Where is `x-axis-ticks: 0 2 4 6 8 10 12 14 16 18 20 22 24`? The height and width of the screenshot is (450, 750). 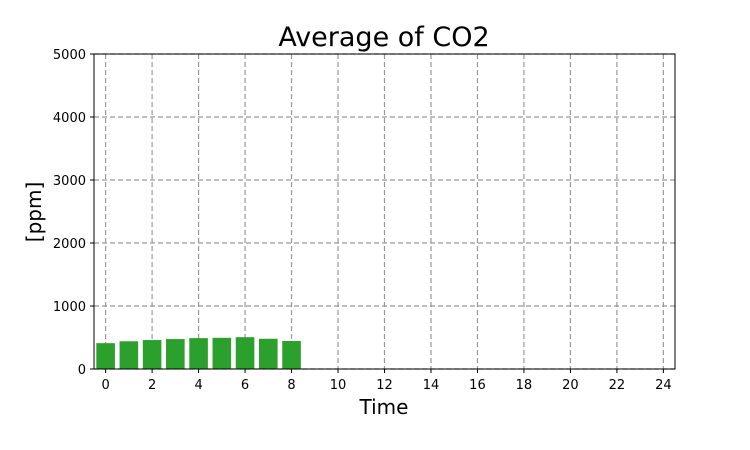 x-axis-ticks: 0 2 4 6 8 10 12 14 16 18 20 22 24 is located at coordinates (386, 381).